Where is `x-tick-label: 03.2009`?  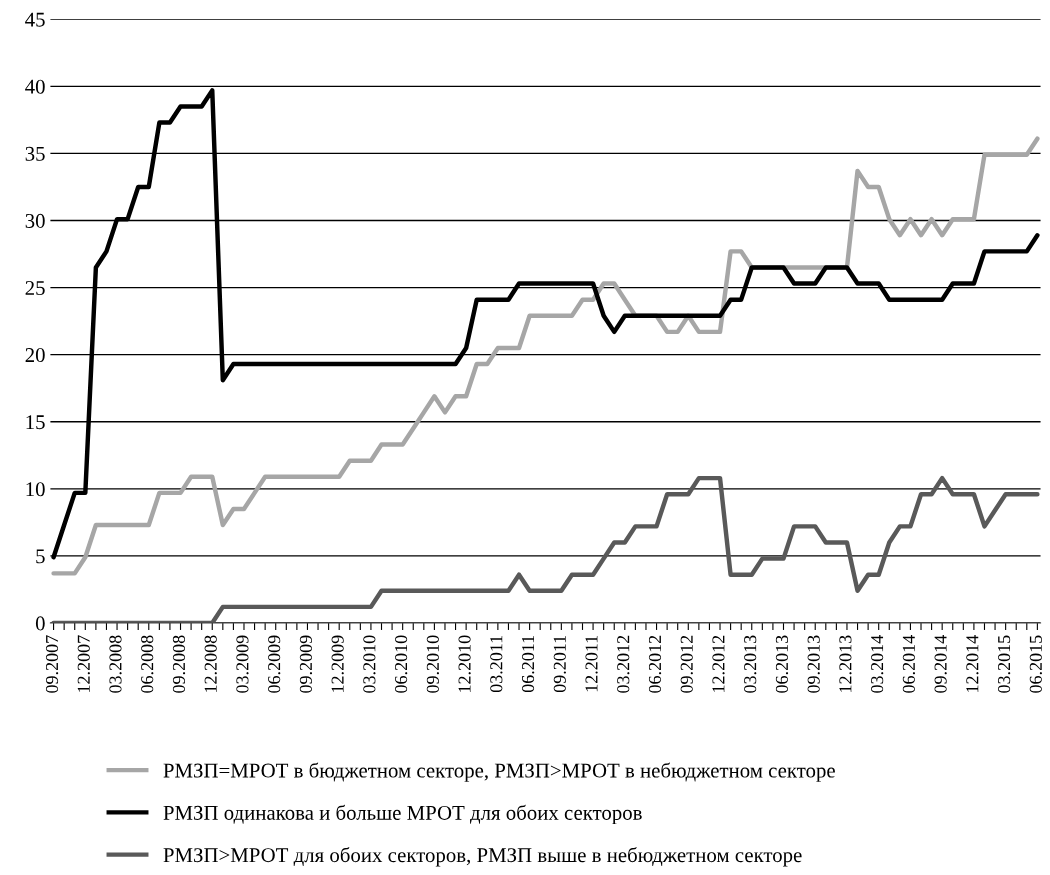 x-tick-label: 03.2009 is located at coordinates (242, 664).